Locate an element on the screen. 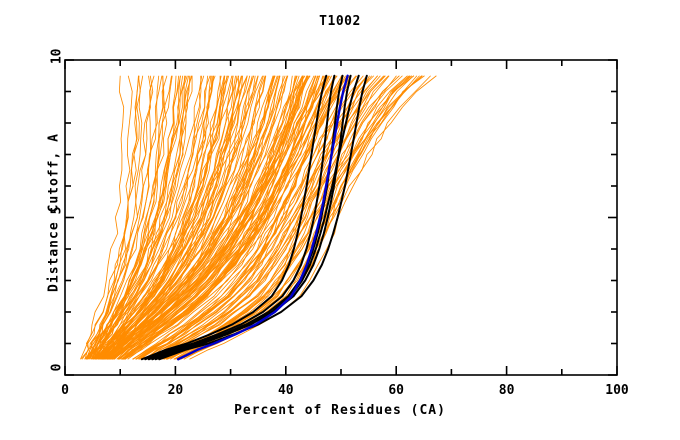 This screenshot has width=680, height=440. x-tick-label: 60 is located at coordinates (396, 390).